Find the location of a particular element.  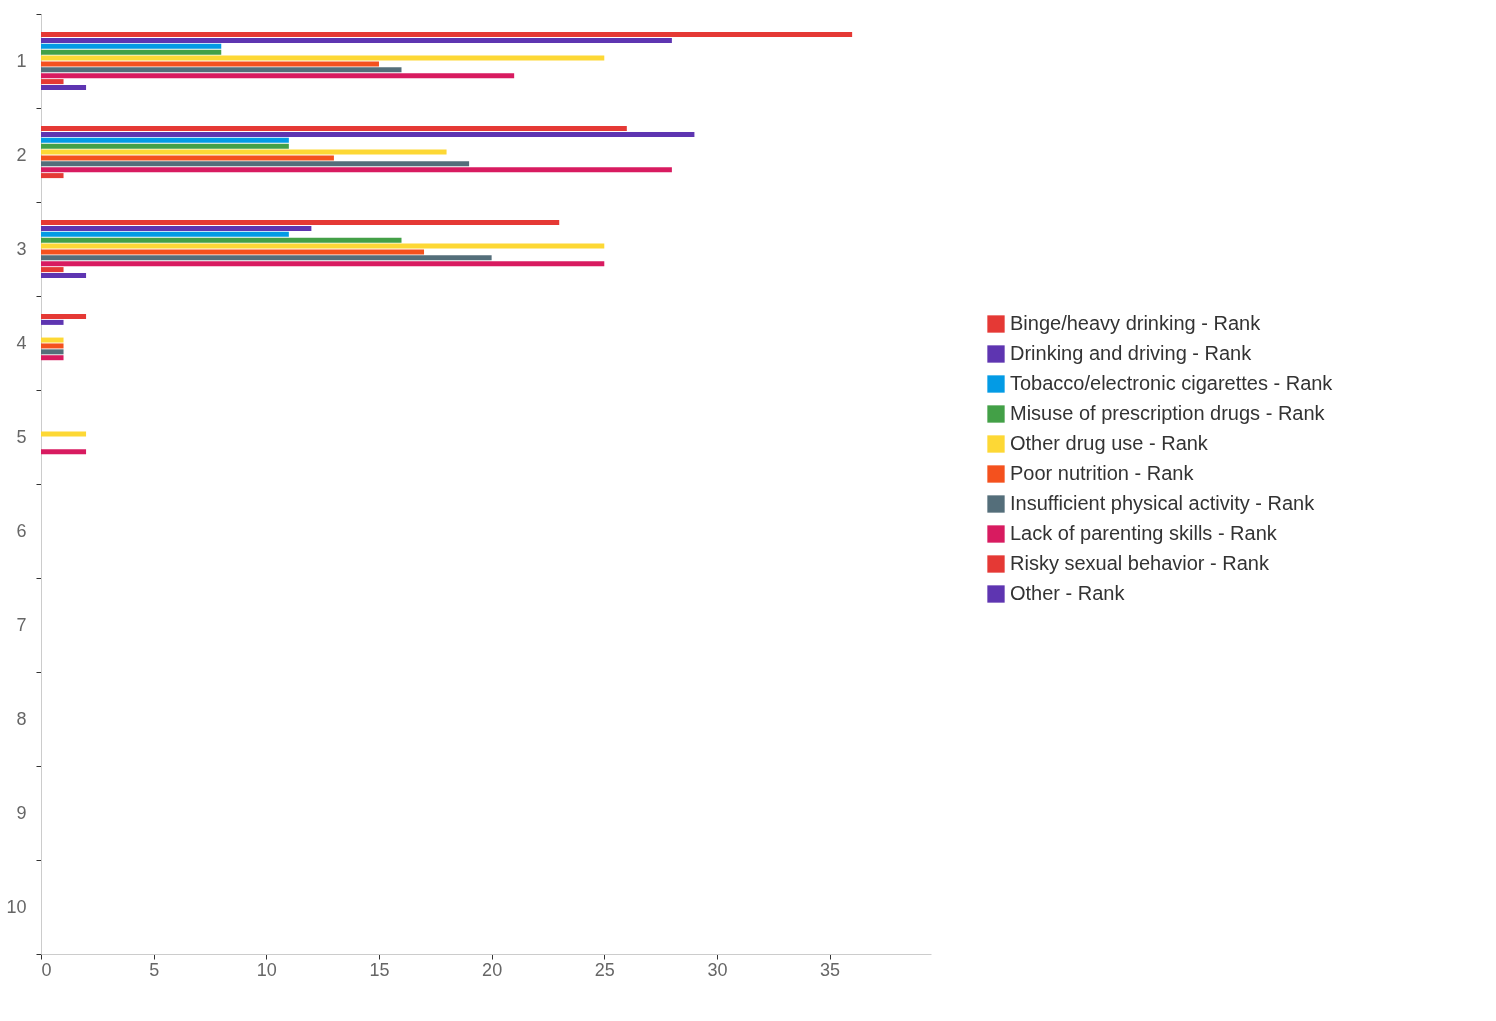

x-tick-label: 15 is located at coordinates (379, 969).